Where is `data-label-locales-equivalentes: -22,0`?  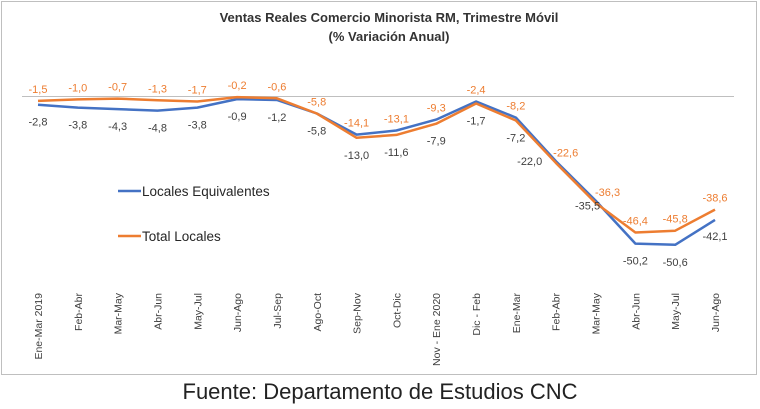 data-label-locales-equivalentes: -22,0 is located at coordinates (529, 162).